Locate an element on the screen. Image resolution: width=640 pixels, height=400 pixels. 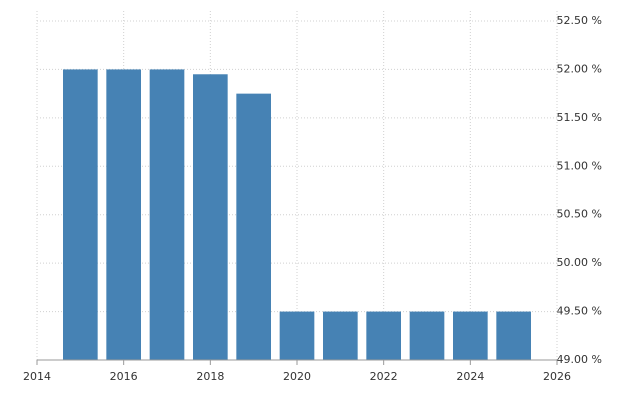
x-tick-label: 2024 is located at coordinates (470, 376).